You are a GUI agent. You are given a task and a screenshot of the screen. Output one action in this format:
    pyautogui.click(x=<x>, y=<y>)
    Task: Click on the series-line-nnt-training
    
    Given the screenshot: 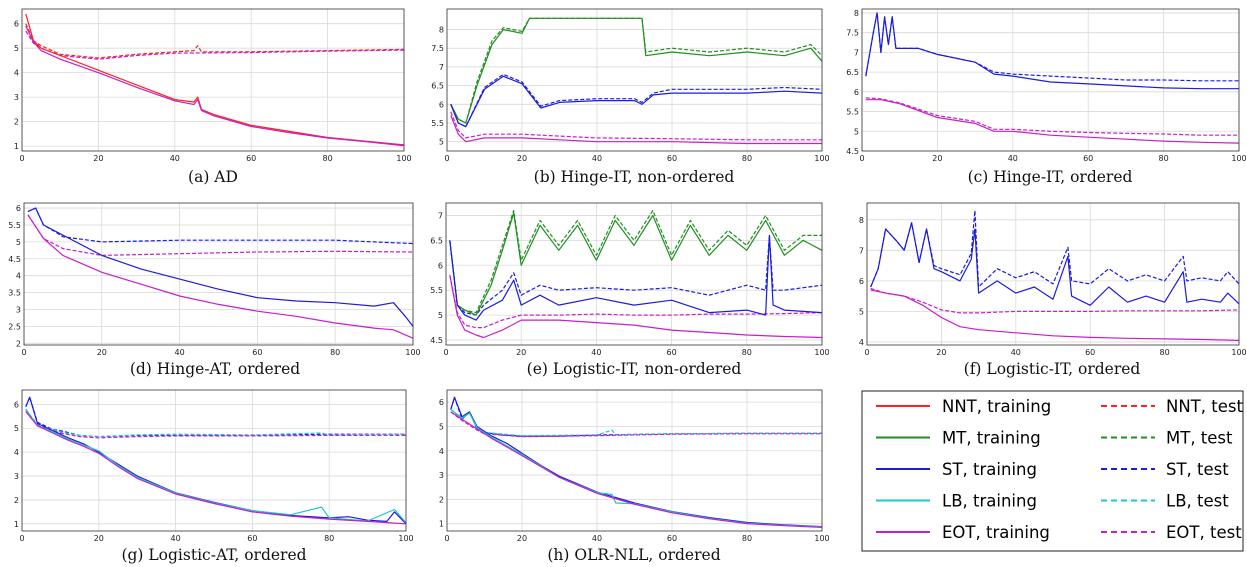 What is the action you would take?
    pyautogui.click(x=215, y=79)
    